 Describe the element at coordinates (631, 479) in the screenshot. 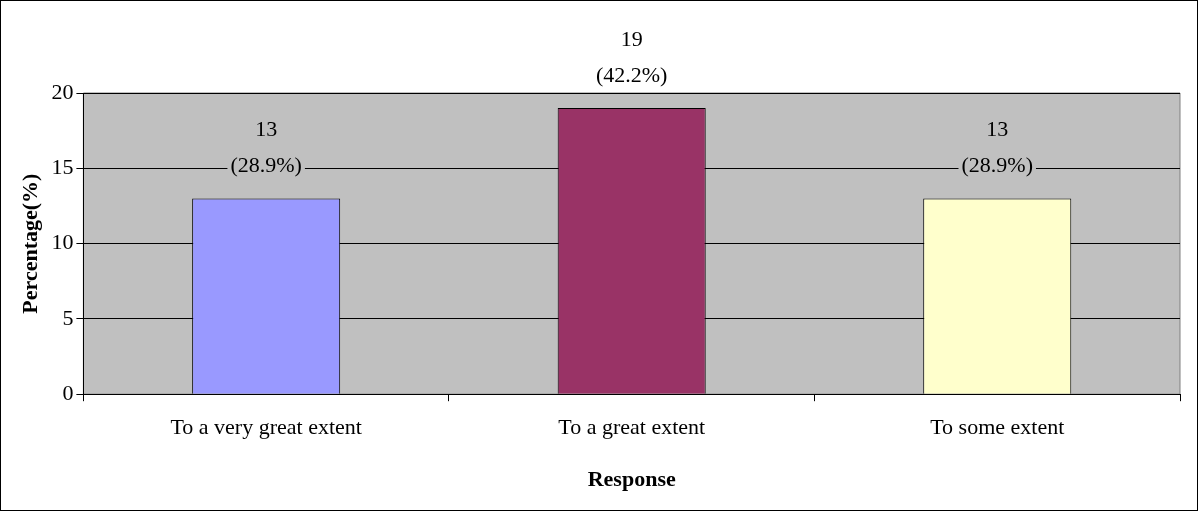

I see `x-axis-title: Response` at that location.